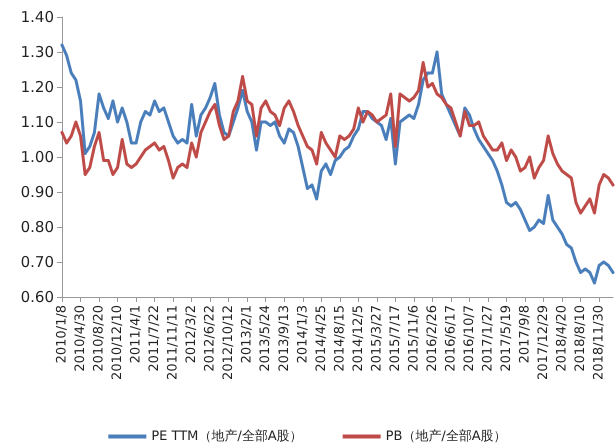 The height and width of the screenshot is (448, 615). Describe the element at coordinates (37, 227) in the screenshot. I see `y-tick-label: 0.80` at that location.